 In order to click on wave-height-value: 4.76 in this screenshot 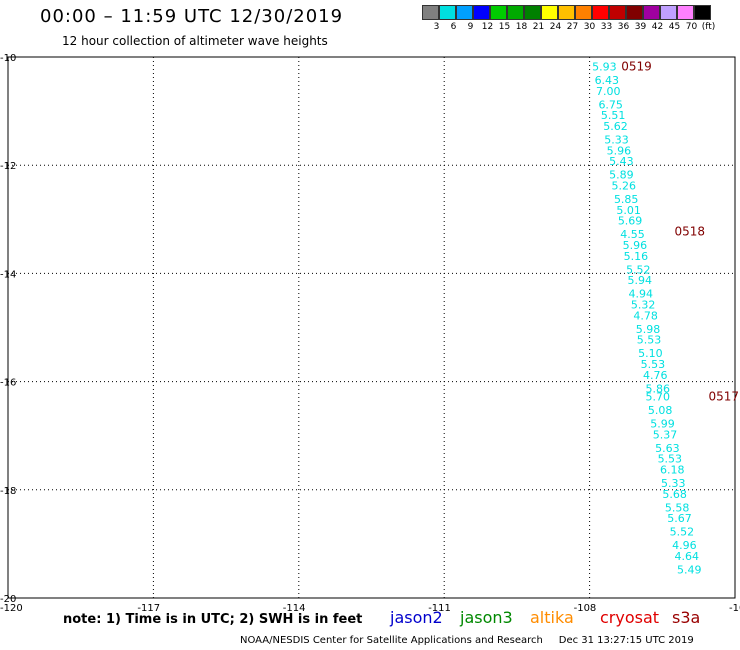, I will do `click(655, 375)`.